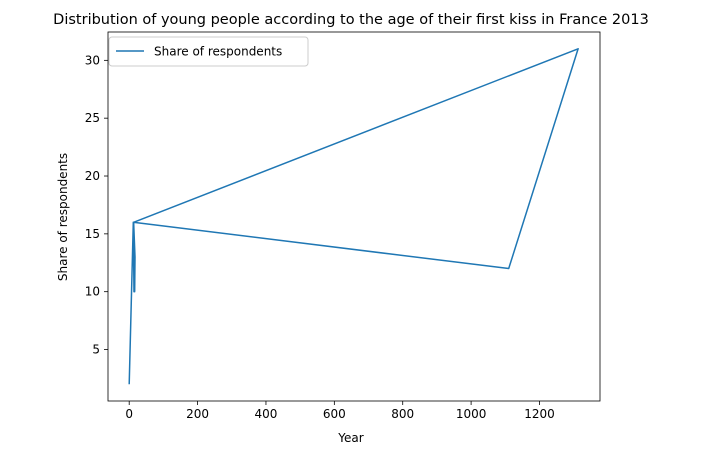 The height and width of the screenshot is (455, 702). What do you see at coordinates (334, 414) in the screenshot?
I see `x-tick-label: 600` at bounding box center [334, 414].